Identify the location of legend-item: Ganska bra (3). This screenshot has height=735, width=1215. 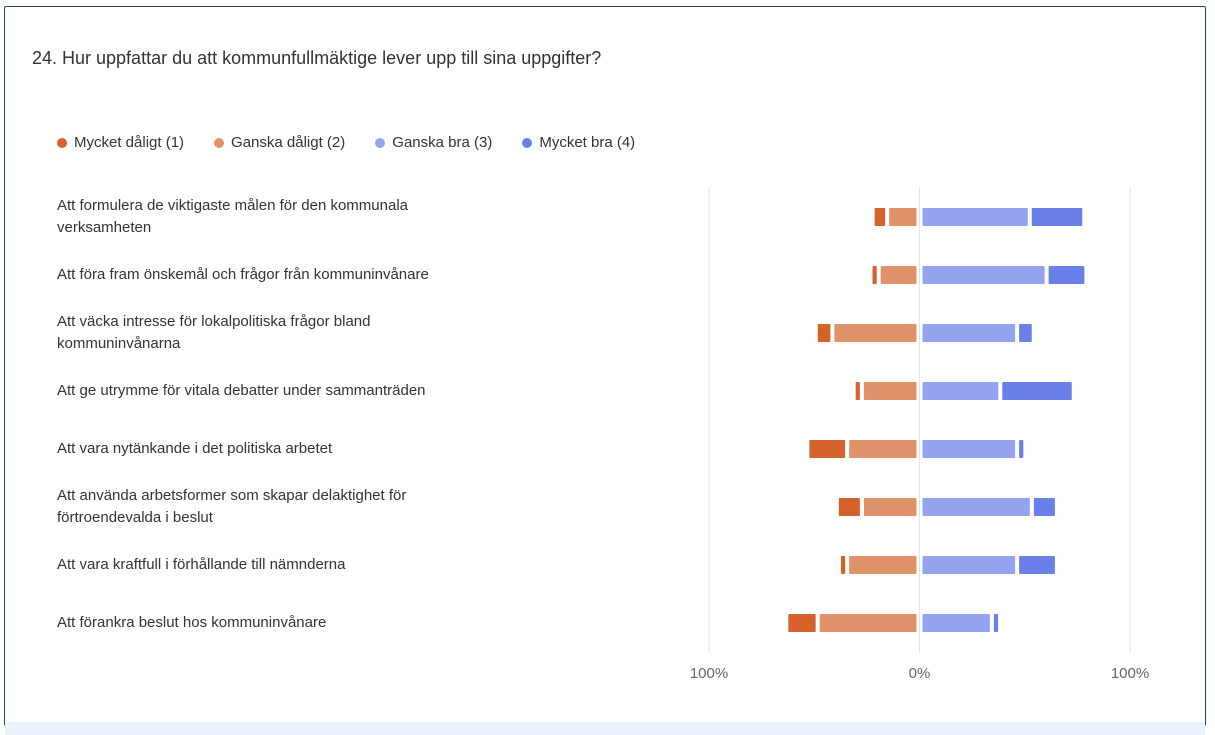
(433, 142).